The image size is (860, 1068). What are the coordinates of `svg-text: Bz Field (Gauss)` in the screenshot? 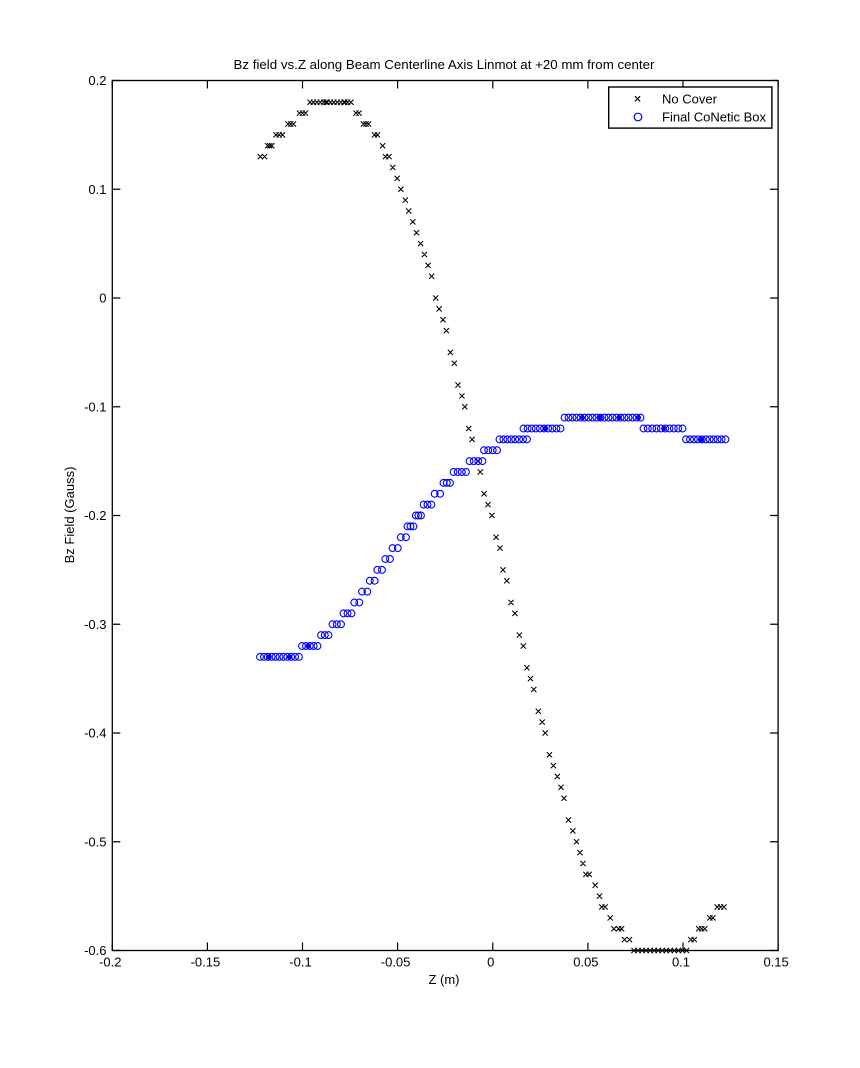 It's located at (69, 515).